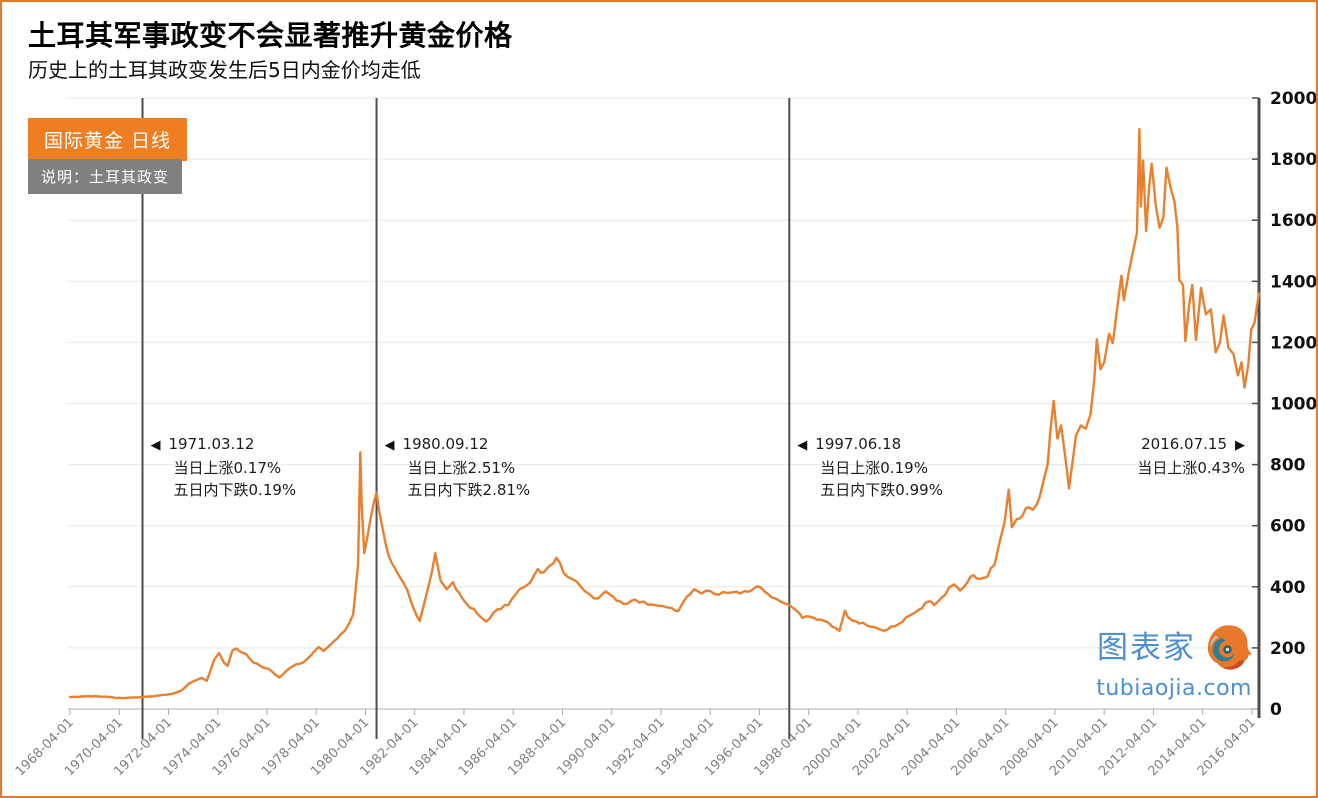  I want to click on y-tick-label: 1000, so click(1293, 405).